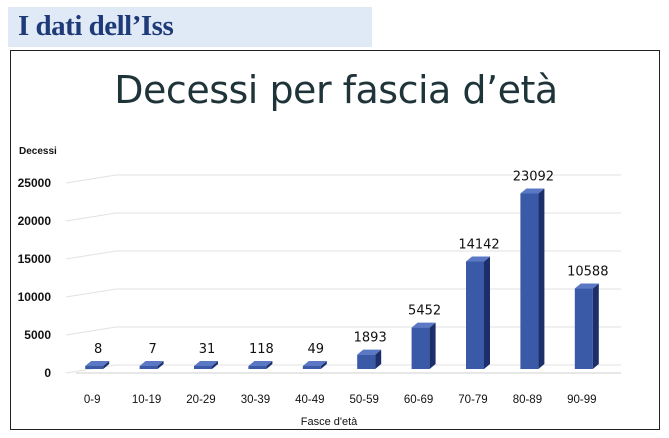  Describe the element at coordinates (335, 90) in the screenshot. I see `chart-title: Decessi per fascia d’età` at that location.